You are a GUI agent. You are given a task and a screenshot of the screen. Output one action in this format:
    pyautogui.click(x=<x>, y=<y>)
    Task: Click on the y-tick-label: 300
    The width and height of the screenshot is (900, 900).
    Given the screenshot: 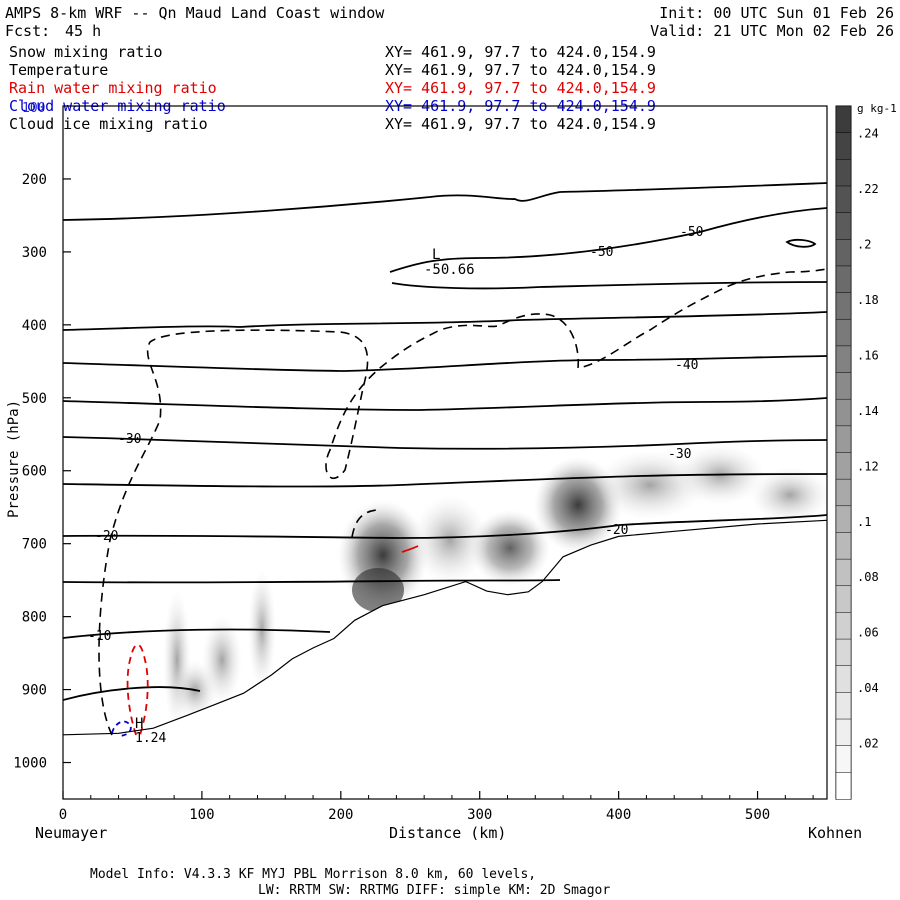 What is the action you would take?
    pyautogui.click(x=34, y=253)
    